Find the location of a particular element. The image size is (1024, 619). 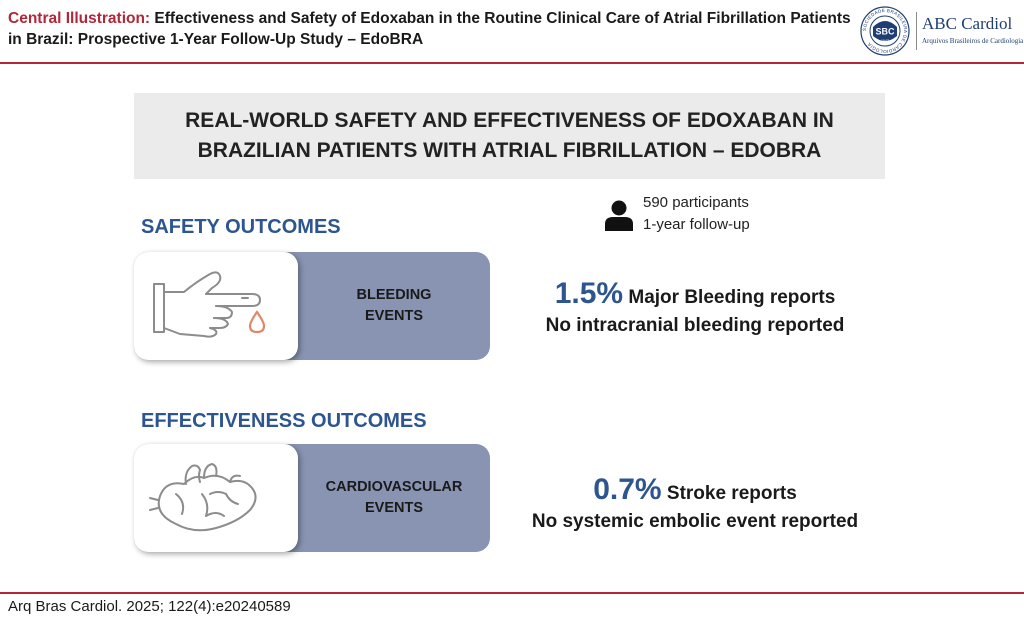

title-lead: Central Illustration: is located at coordinates (79, 18).